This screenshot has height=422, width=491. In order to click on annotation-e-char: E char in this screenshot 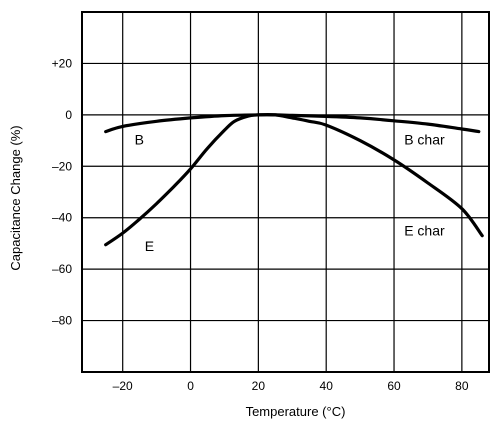, I will do `click(424, 231)`.